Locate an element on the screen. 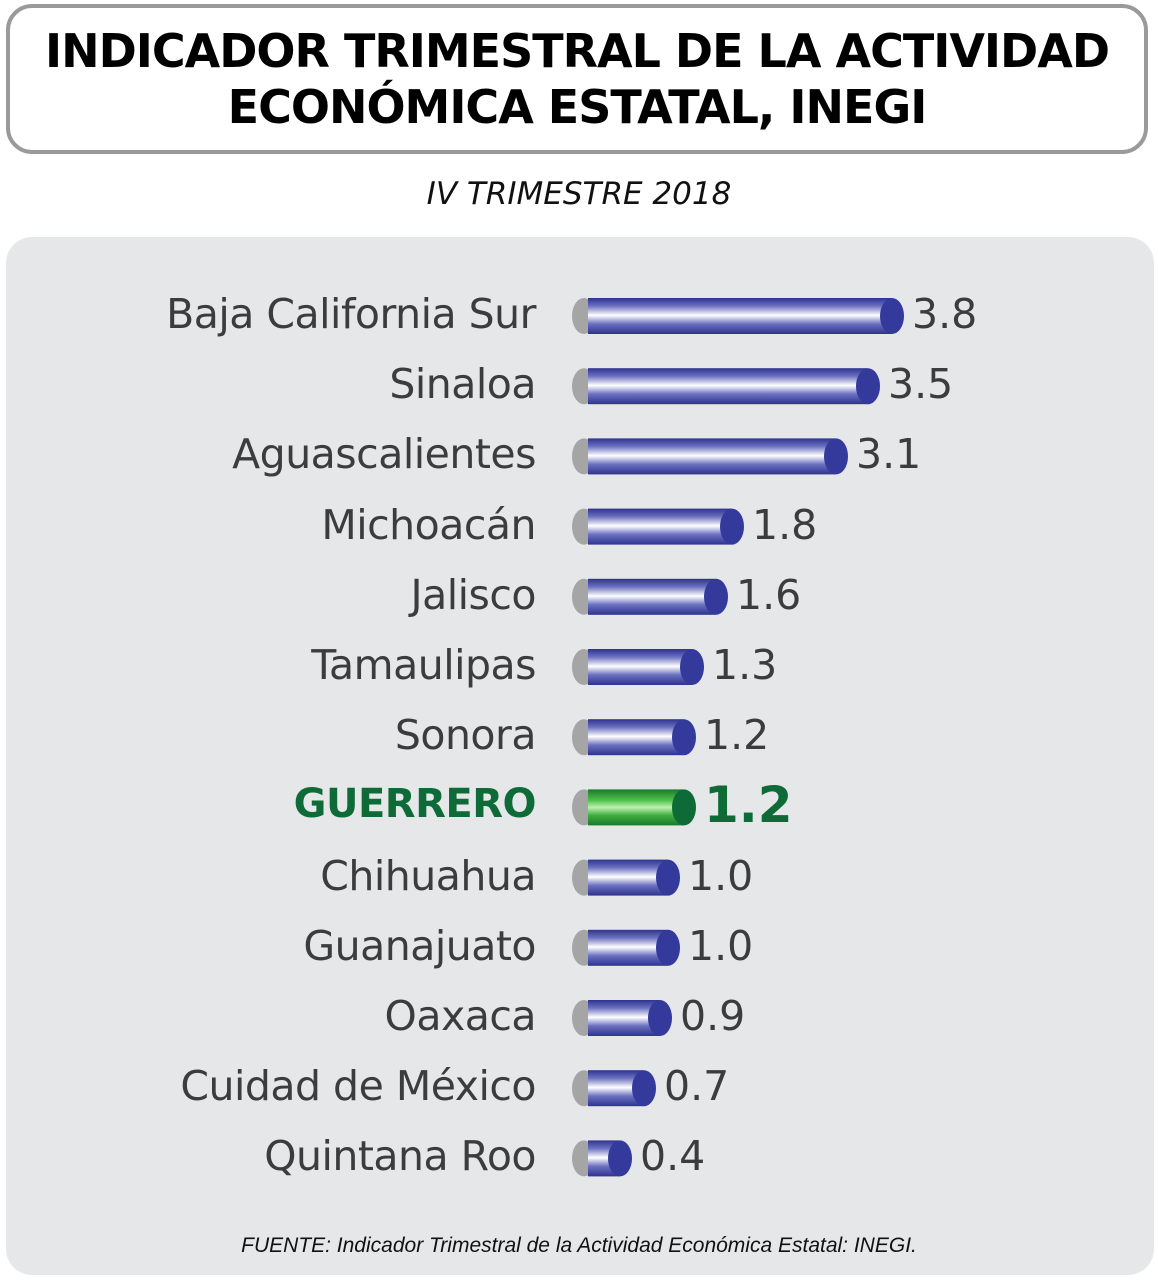 This screenshot has height=1280, width=1158. value-label: 3.1 is located at coordinates (889, 454).